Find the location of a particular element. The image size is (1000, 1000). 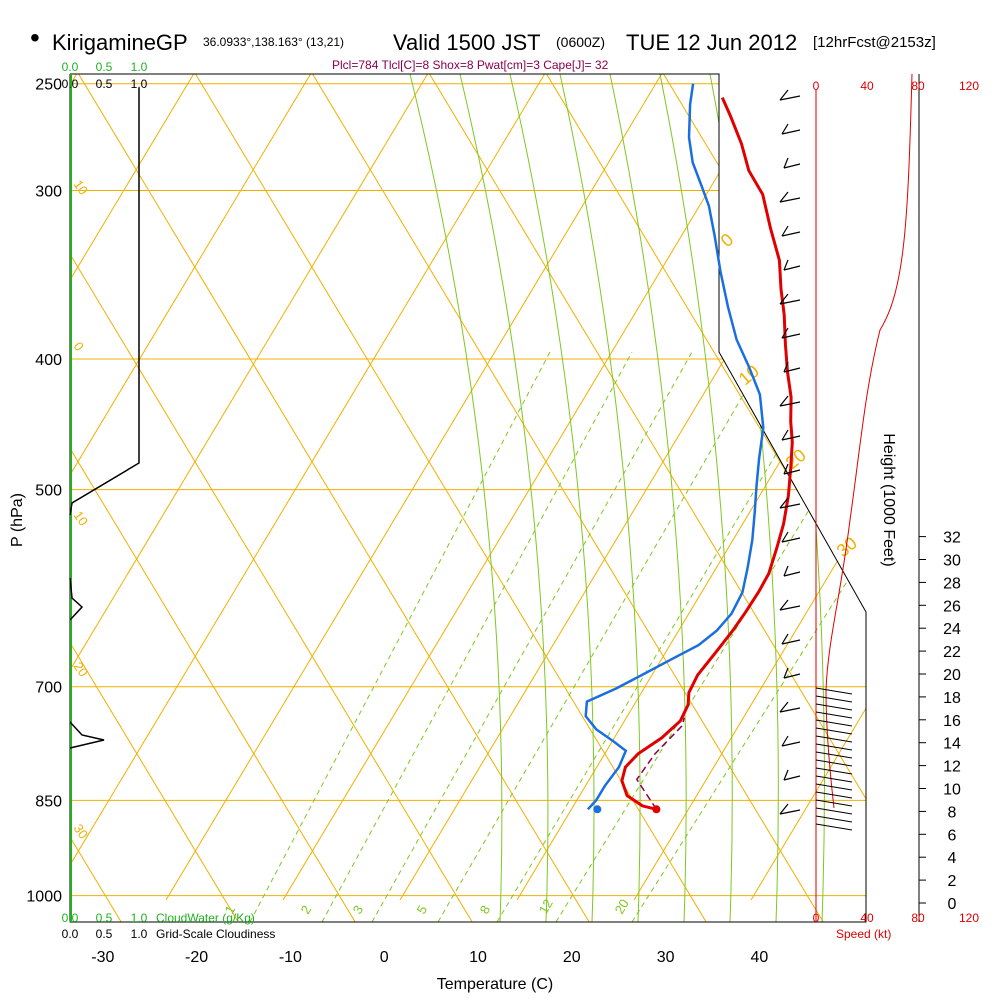

height-tick-label: 22 is located at coordinates (952, 652).